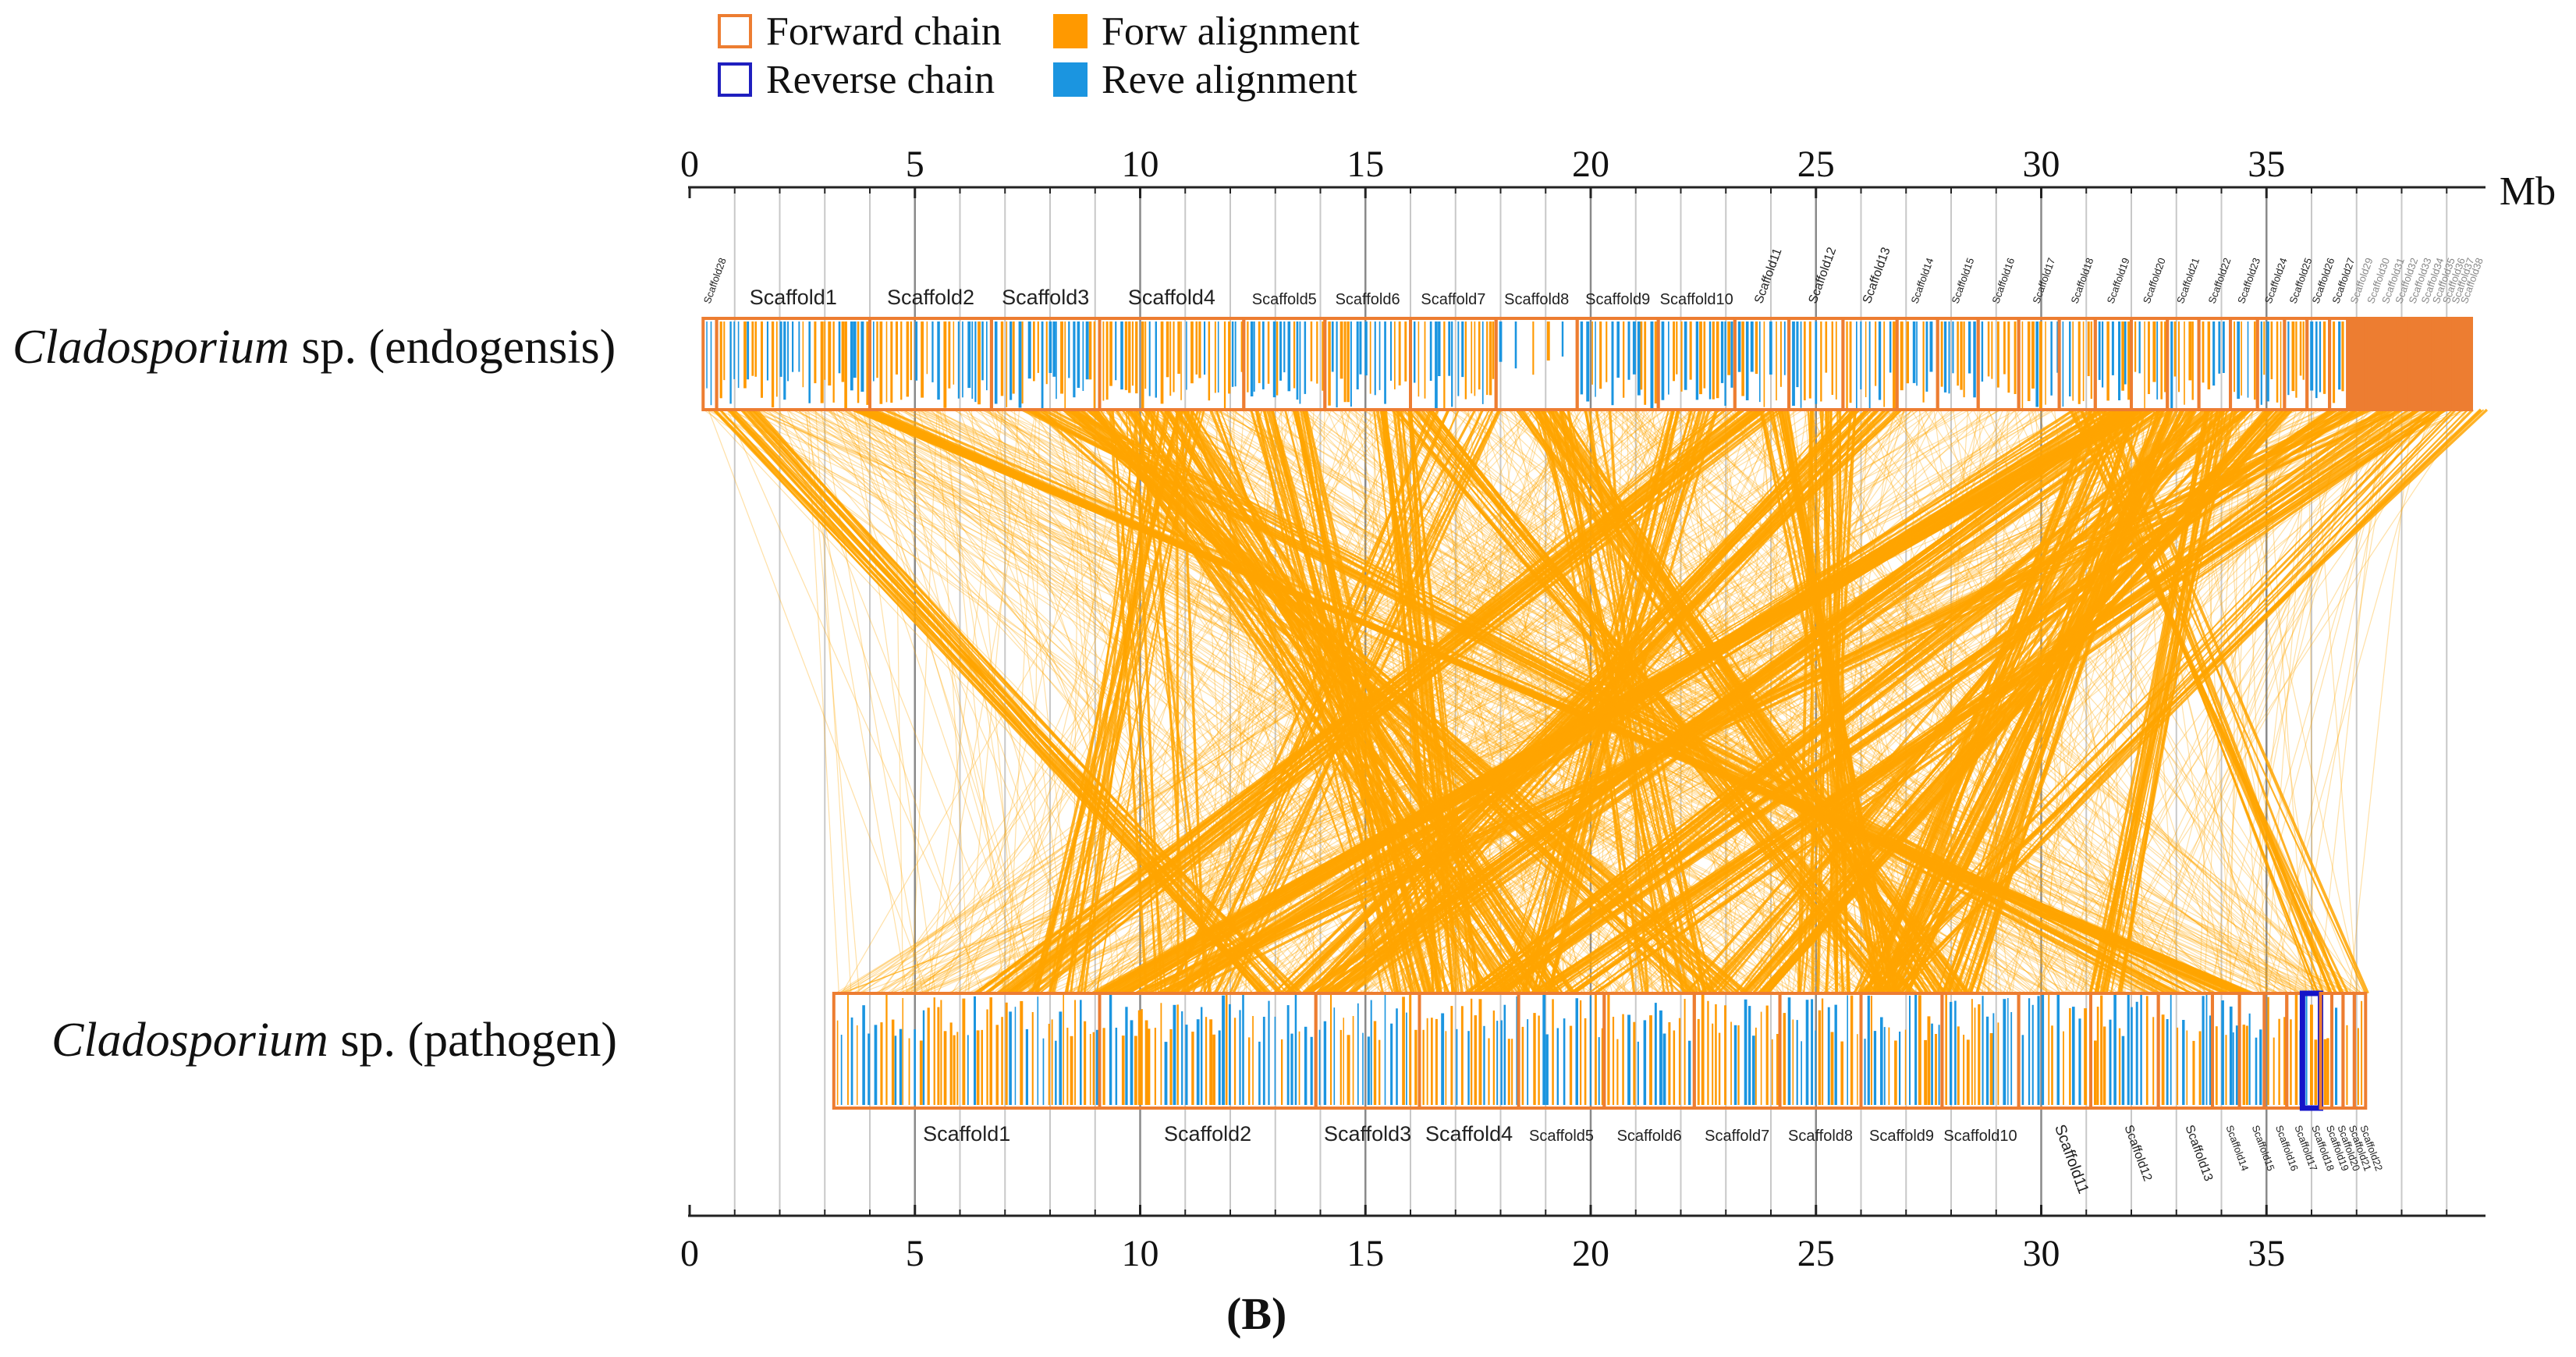 The image size is (2576, 1357). Describe the element at coordinates (1958, 333) in the screenshot. I see `scaffold-block: Scaffold15` at that location.